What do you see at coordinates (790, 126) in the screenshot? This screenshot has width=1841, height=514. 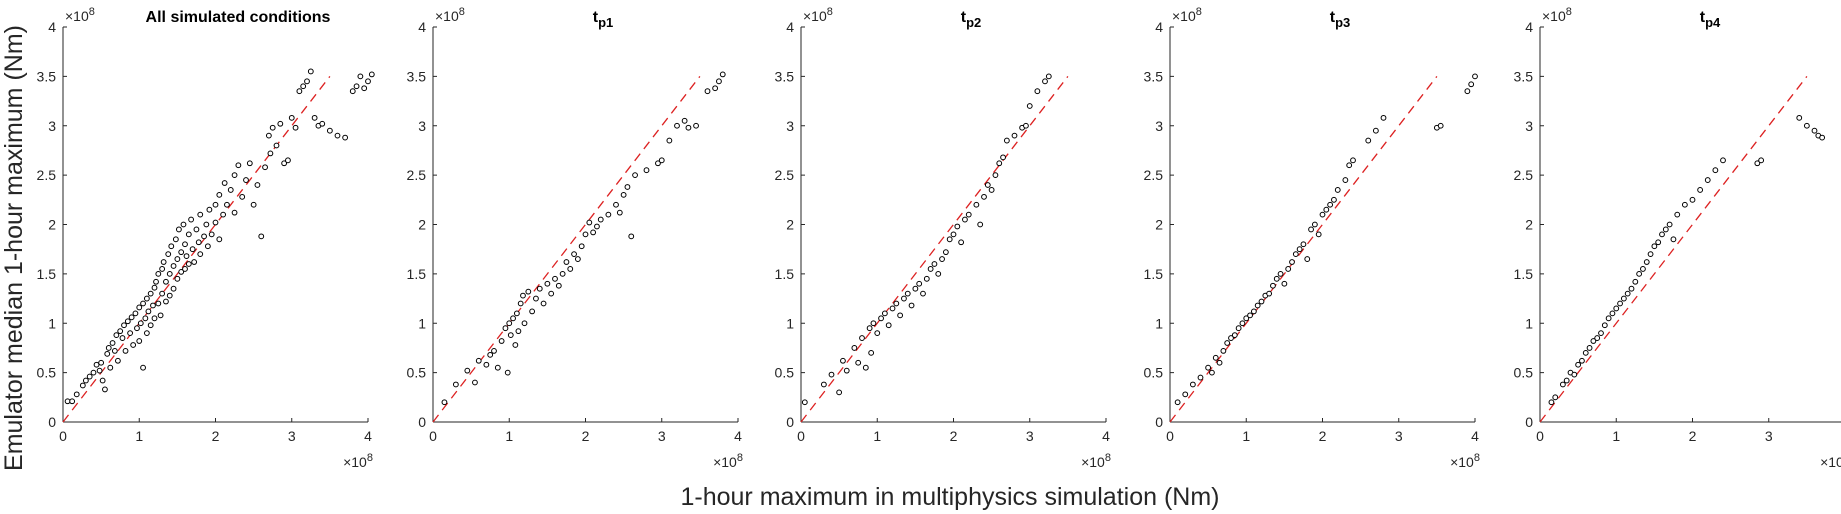 I see `y-tick-label: 3` at bounding box center [790, 126].